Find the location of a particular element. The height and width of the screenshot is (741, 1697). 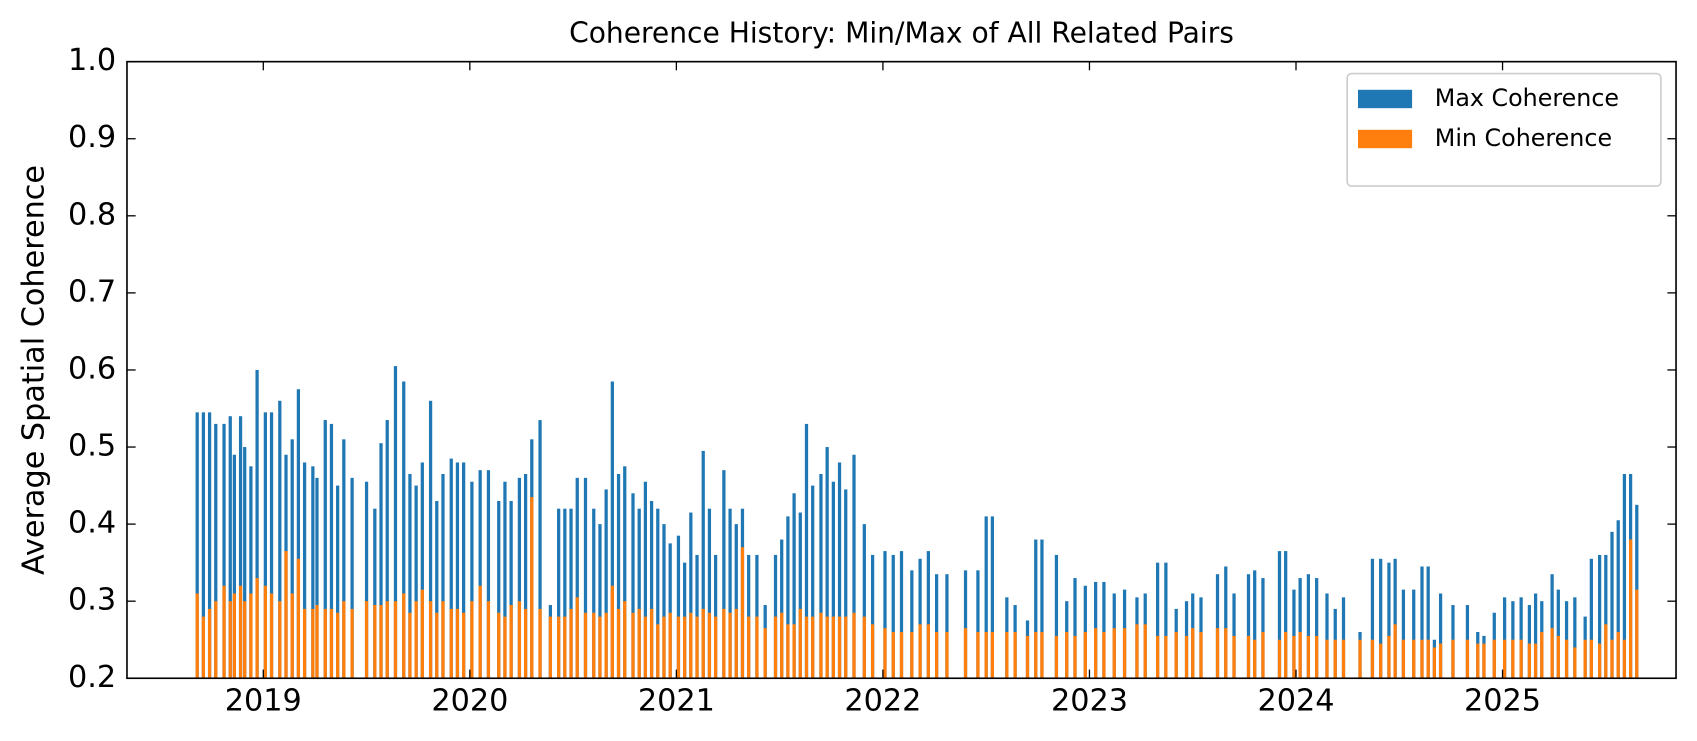

x-tick-label: 2025 is located at coordinates (1502, 701).